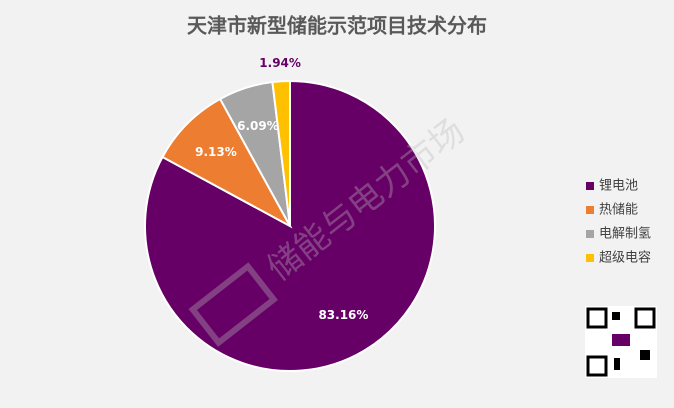 This screenshot has height=408, width=674. What do you see at coordinates (343, 315) in the screenshot?
I see `data-label: 83.16%` at bounding box center [343, 315].